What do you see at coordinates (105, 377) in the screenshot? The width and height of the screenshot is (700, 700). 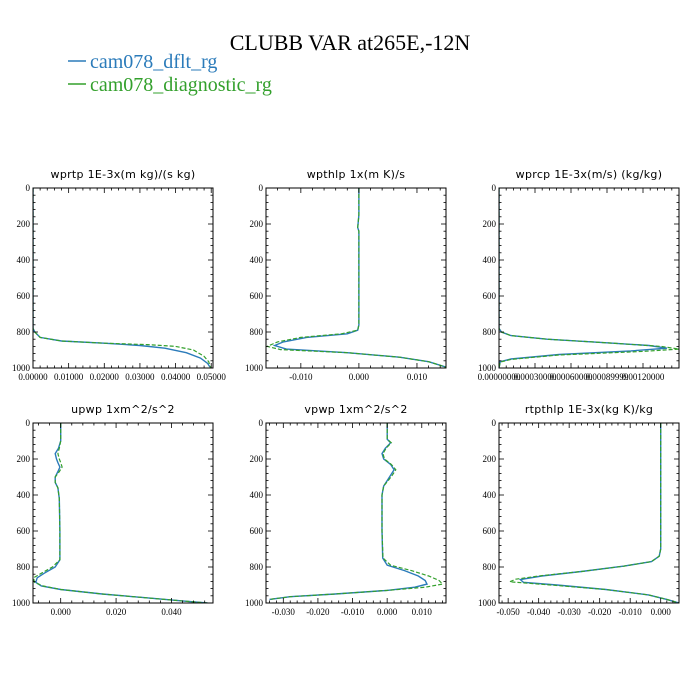 I see `x-tick-label: 0.02000` at bounding box center [105, 377].